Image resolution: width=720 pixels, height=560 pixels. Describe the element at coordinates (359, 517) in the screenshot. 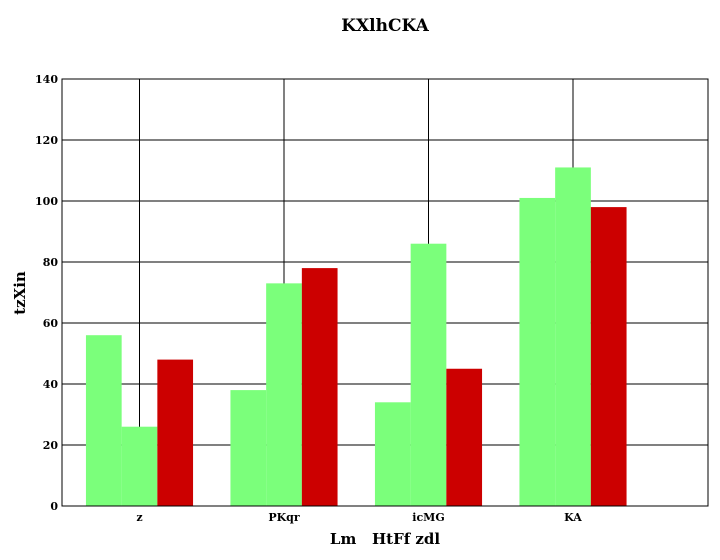

I see `x-tick-labels: z PKqr icMG KA` at that location.